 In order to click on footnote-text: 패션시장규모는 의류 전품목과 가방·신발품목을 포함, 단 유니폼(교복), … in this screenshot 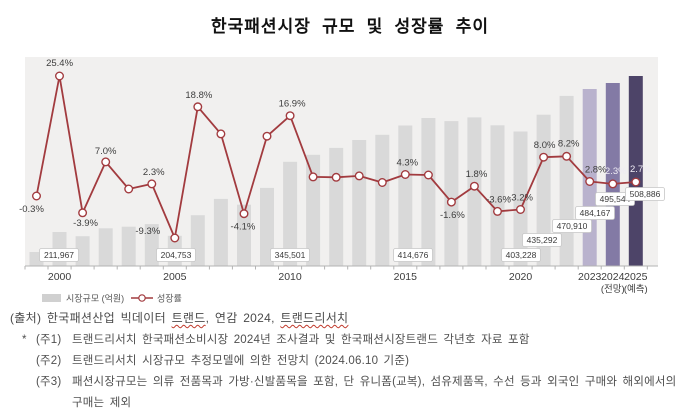, I will do `click(374, 392)`.